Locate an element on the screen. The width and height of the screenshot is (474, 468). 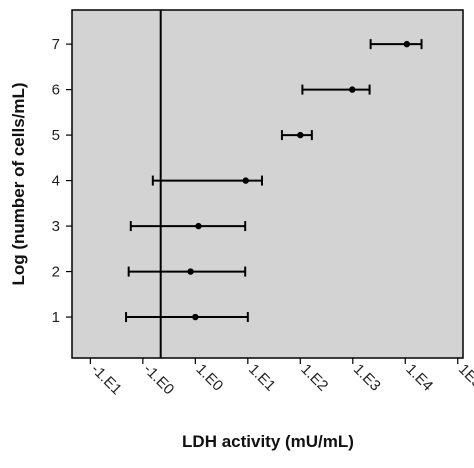
y-tick-label: 4 is located at coordinates (56, 181).